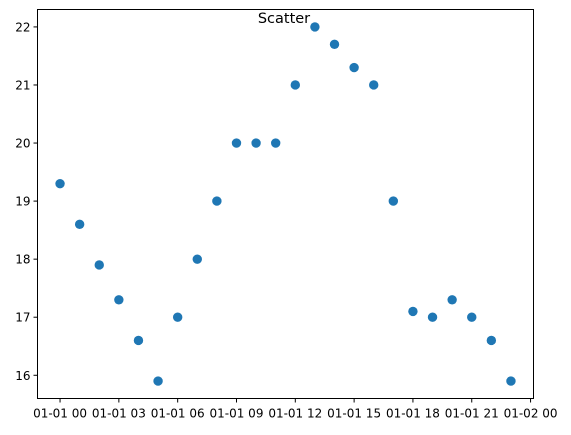 Image resolution: width=571 pixels, height=435 pixels. I want to click on y-axis: 16 17 18 19 20 21 22, so click(26, 201).